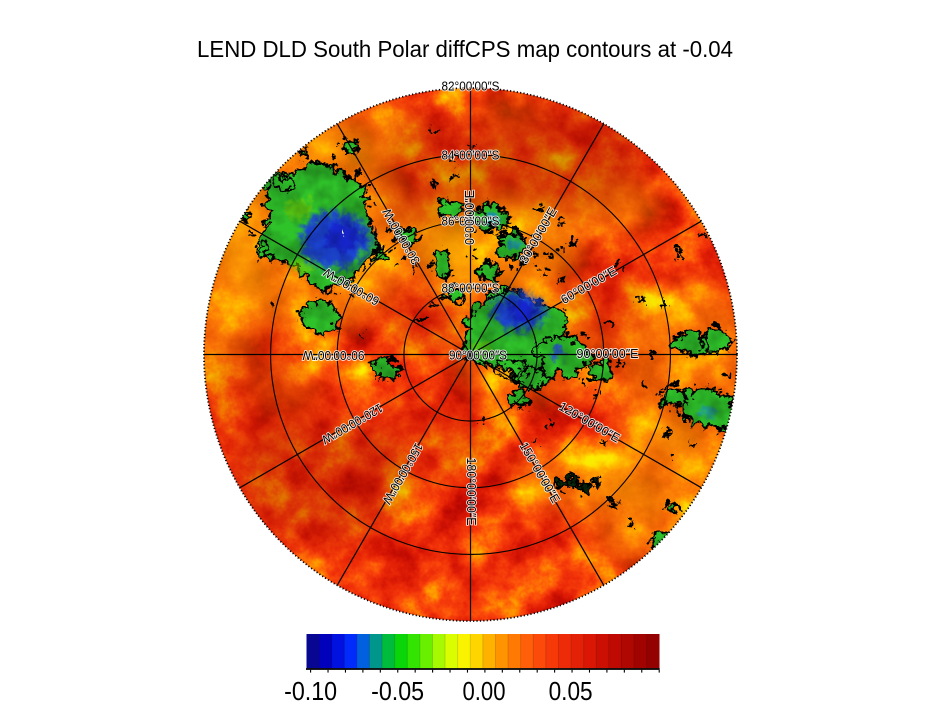  What do you see at coordinates (470, 217) in the screenshot?
I see `svg-text: 0°00′00″E` at bounding box center [470, 217].